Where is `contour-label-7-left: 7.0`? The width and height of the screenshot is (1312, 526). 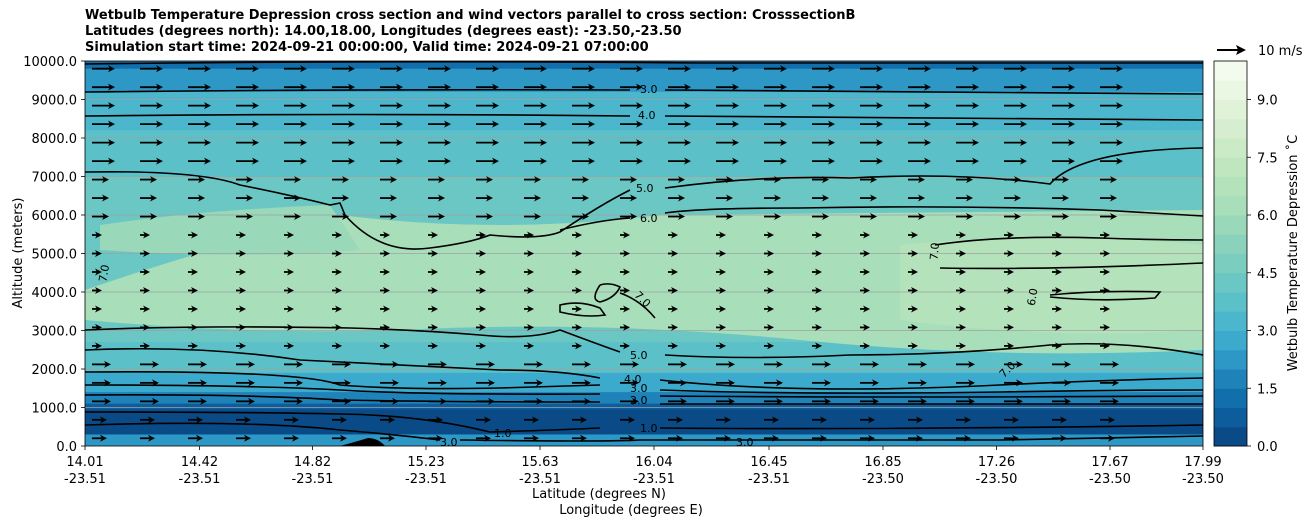
contour-label-7-left: 7.0 is located at coordinates (104, 273).